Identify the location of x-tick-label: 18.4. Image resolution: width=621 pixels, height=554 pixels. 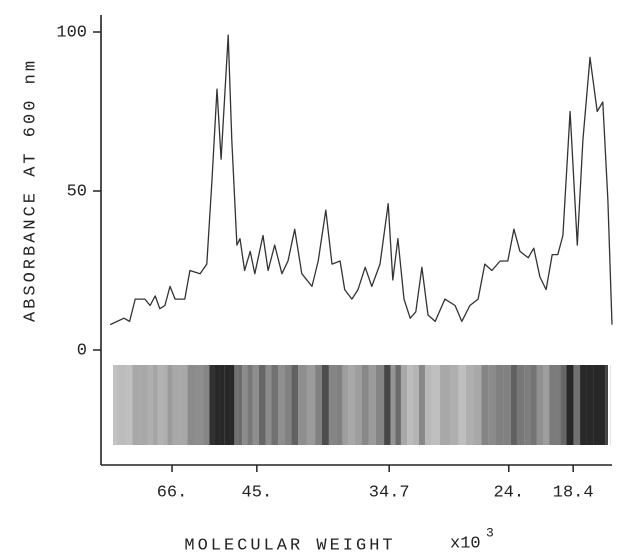
(573, 492).